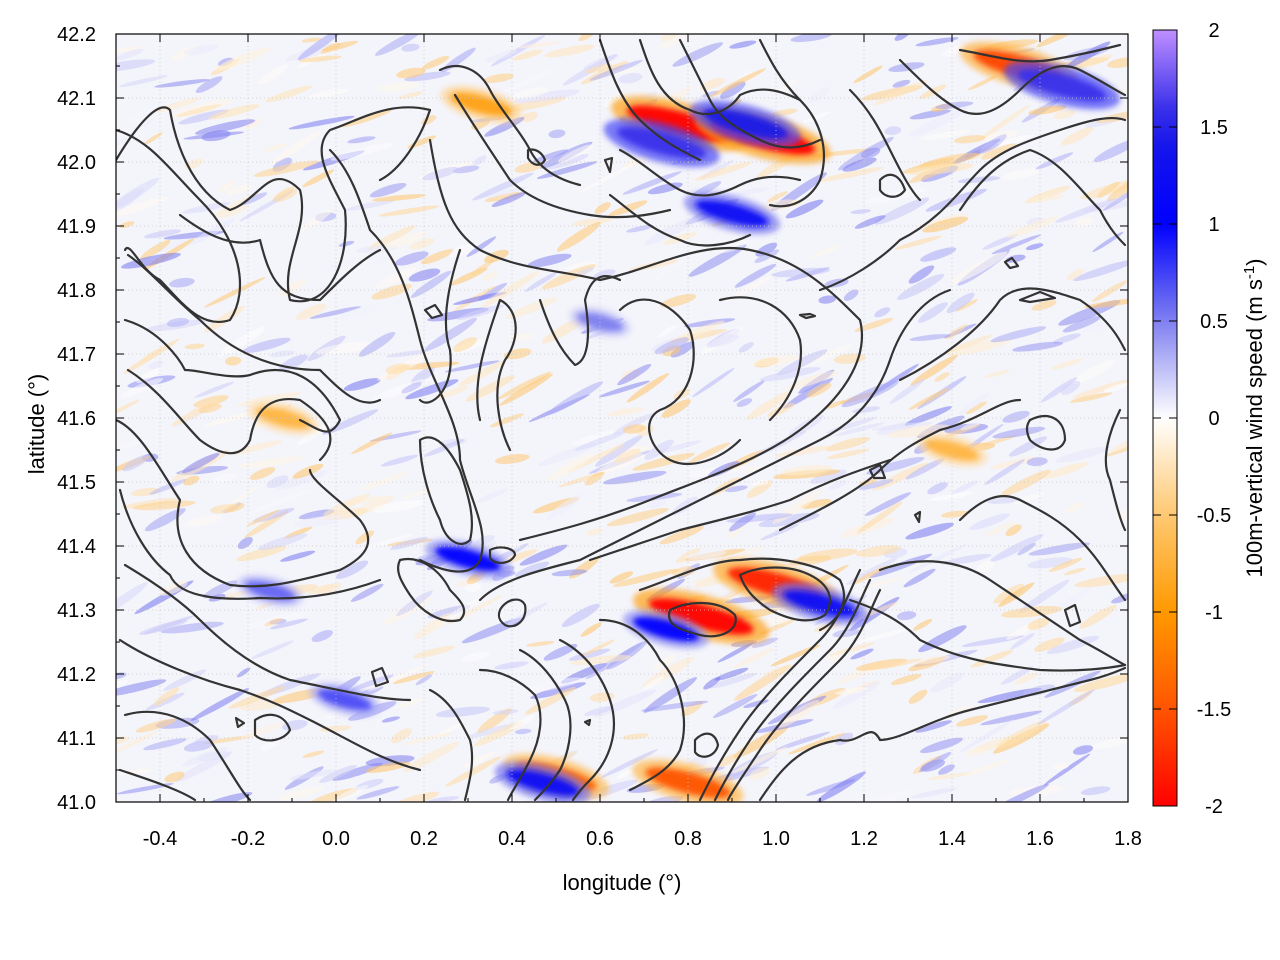  I want to click on y-tick-label: 41.8, so click(76, 291).